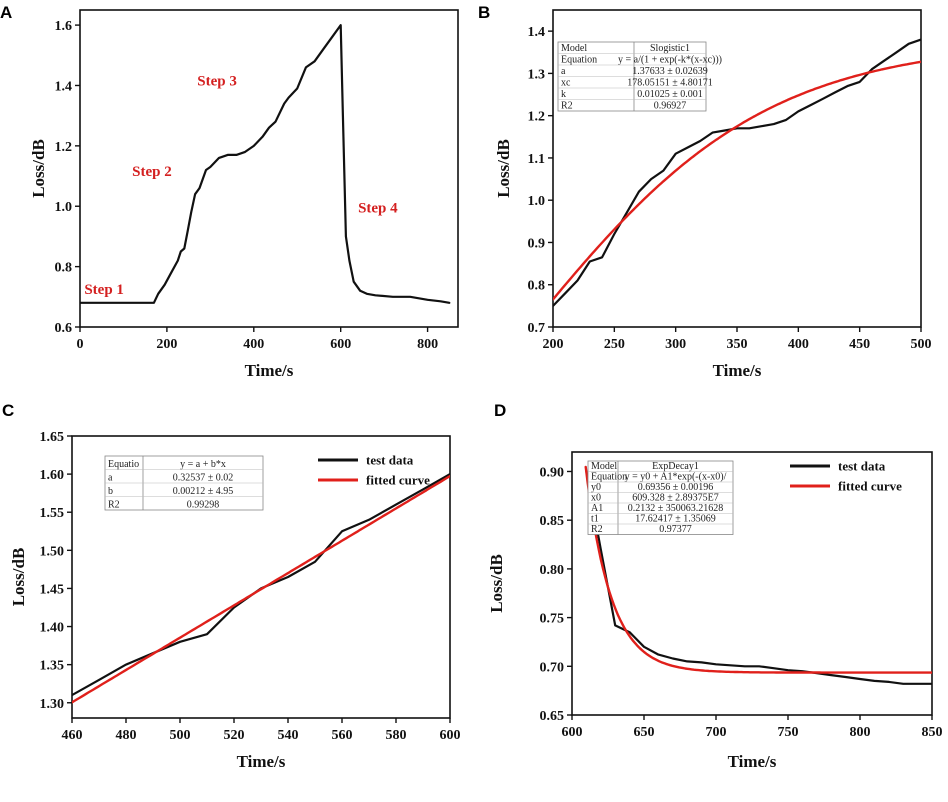 The width and height of the screenshot is (948, 802). What do you see at coordinates (798, 344) in the screenshot?
I see `x-tick-label-b: 400` at bounding box center [798, 344].